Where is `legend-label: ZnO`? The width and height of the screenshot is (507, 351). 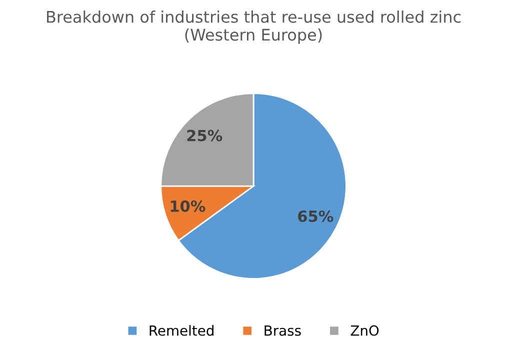 legend-label: ZnO is located at coordinates (364, 330).